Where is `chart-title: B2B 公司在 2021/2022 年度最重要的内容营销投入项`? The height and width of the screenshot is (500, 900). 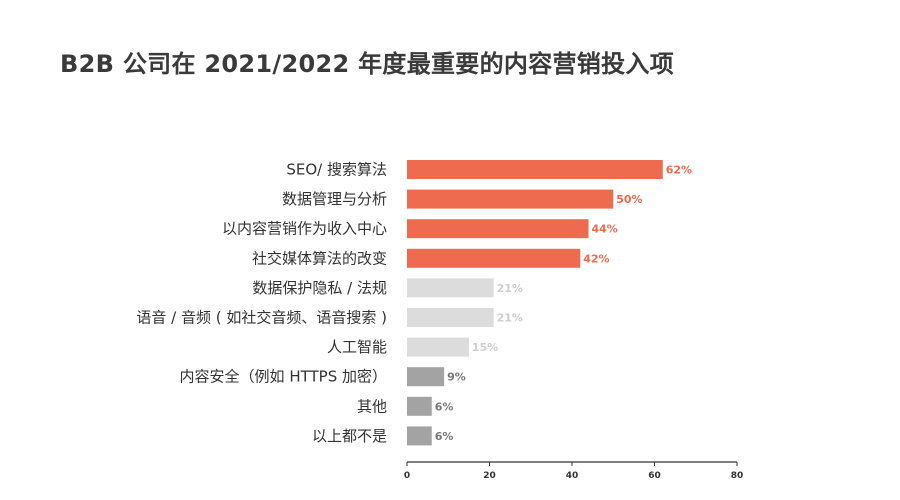 chart-title: B2B 公司在 2021/2022 年度最重要的内容营销投入项 is located at coordinates (367, 64).